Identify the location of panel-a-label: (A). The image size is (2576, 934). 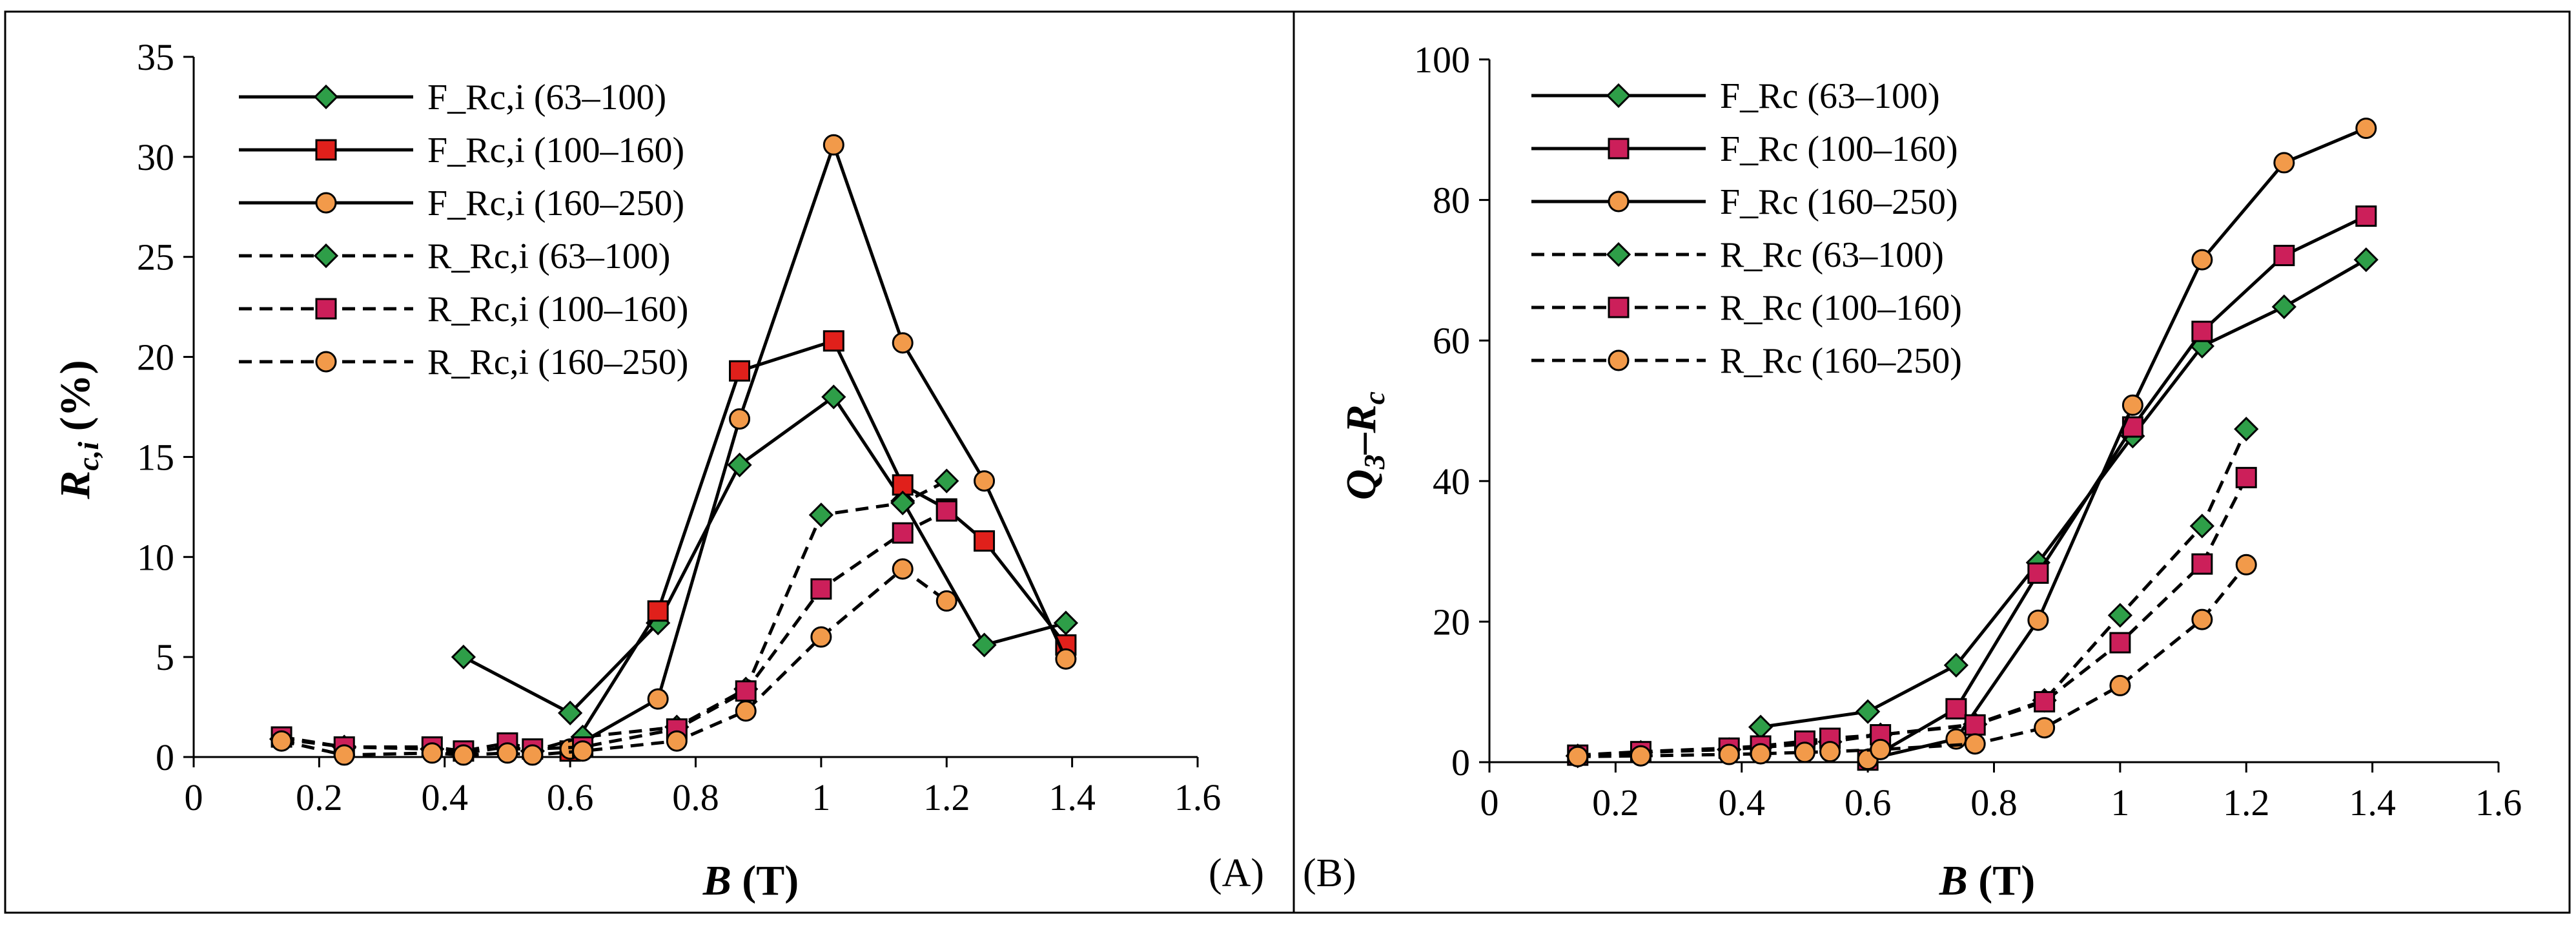
(1237, 873).